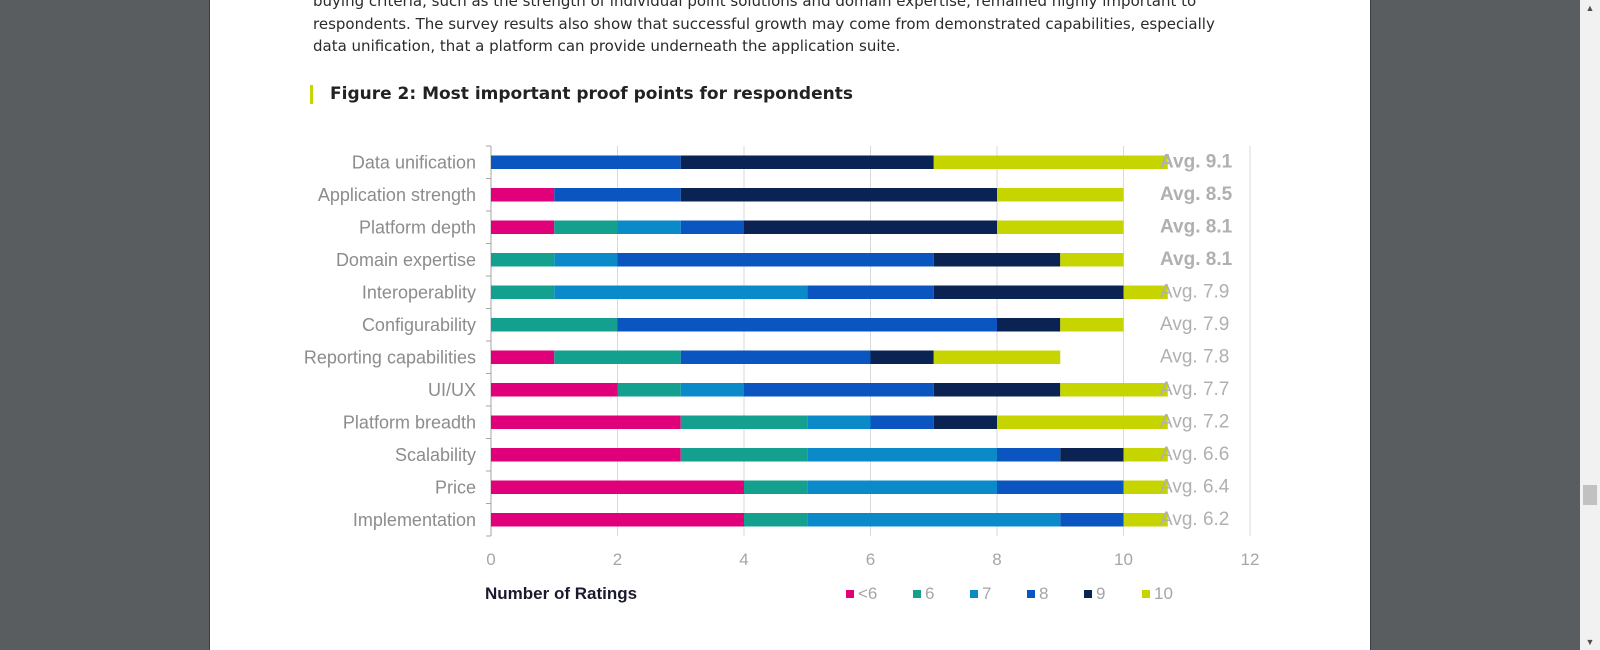  I want to click on category-label: Configurability, so click(419, 325).